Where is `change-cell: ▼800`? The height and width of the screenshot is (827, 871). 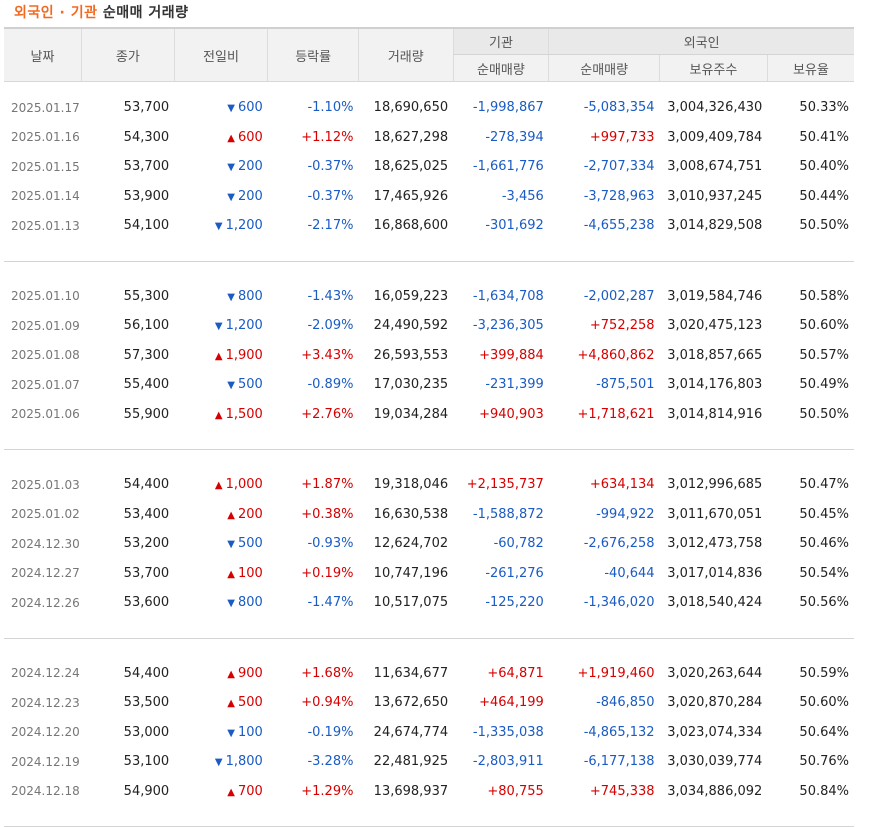
change-cell: ▼800 is located at coordinates (221, 297).